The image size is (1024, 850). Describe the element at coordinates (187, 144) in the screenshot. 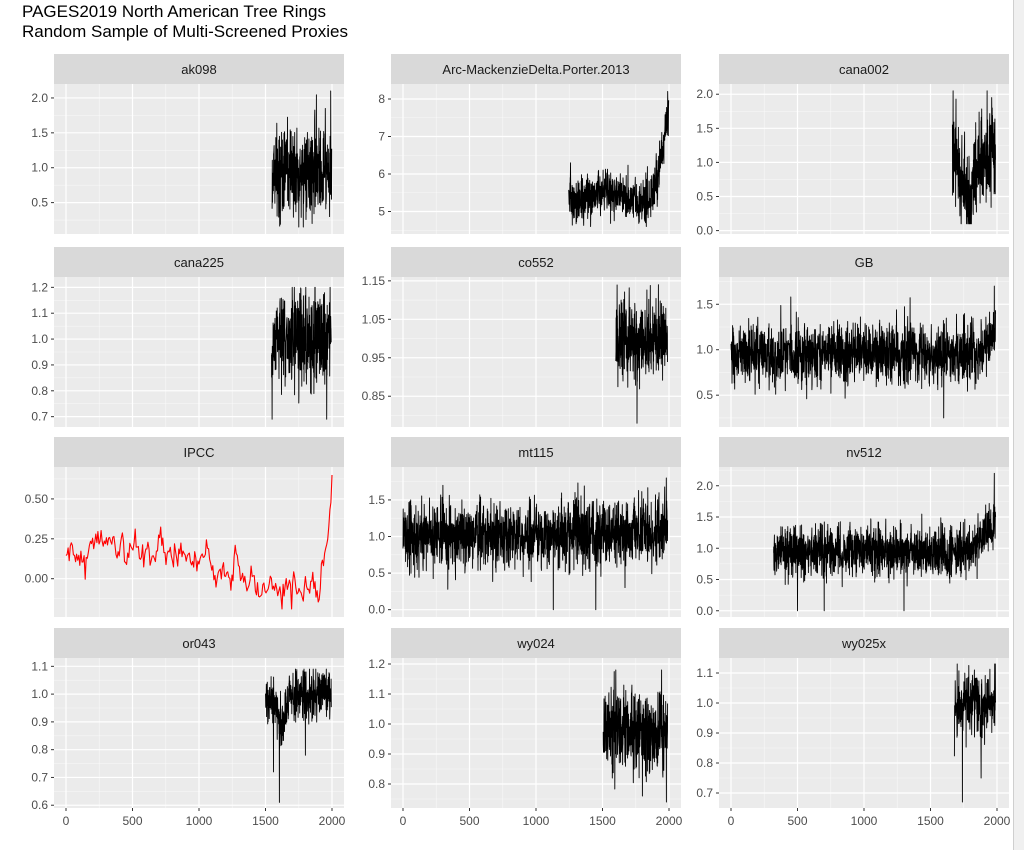

I see `facet-panel: ak098 0.5 1.0 1.5 2.0` at that location.